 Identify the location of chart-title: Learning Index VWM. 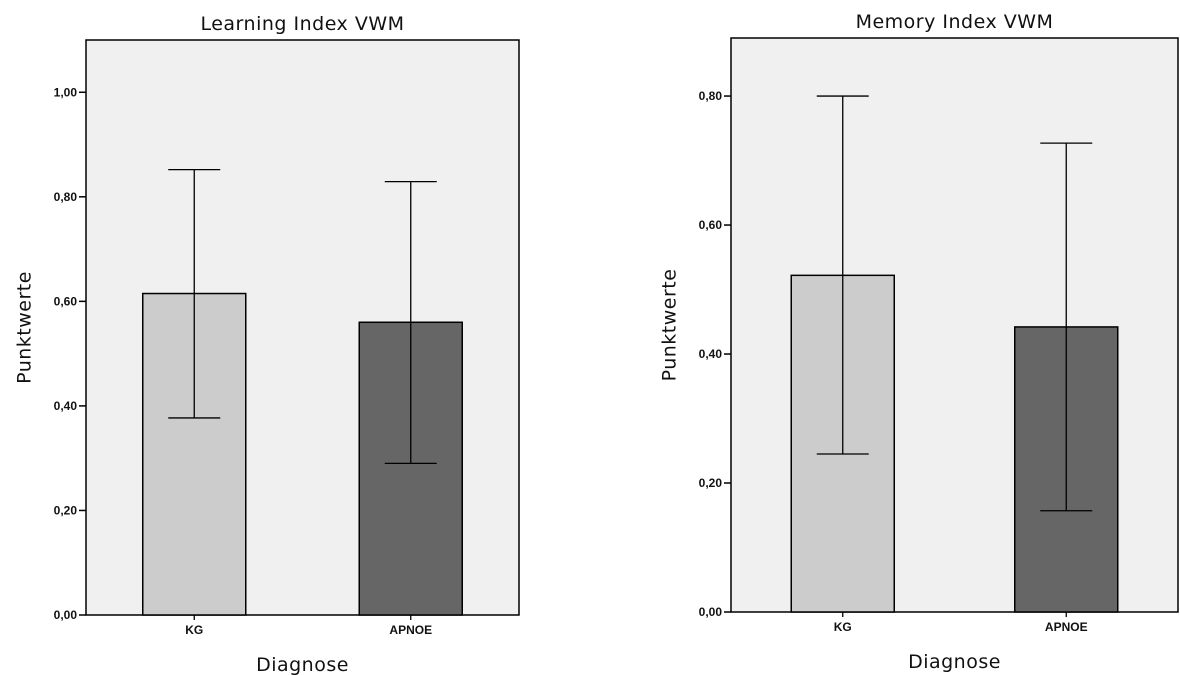
(302, 24).